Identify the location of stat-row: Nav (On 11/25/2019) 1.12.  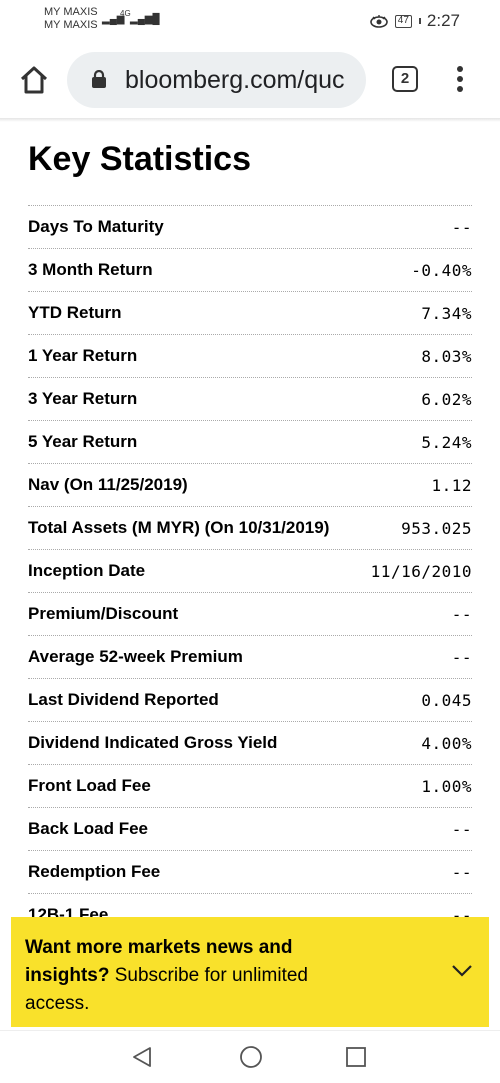
(250, 485).